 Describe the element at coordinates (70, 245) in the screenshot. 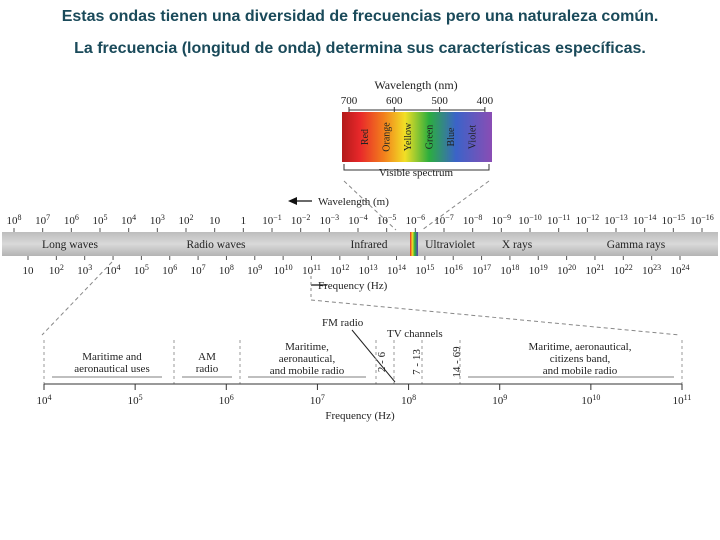

I see `band-label: Long waves` at that location.